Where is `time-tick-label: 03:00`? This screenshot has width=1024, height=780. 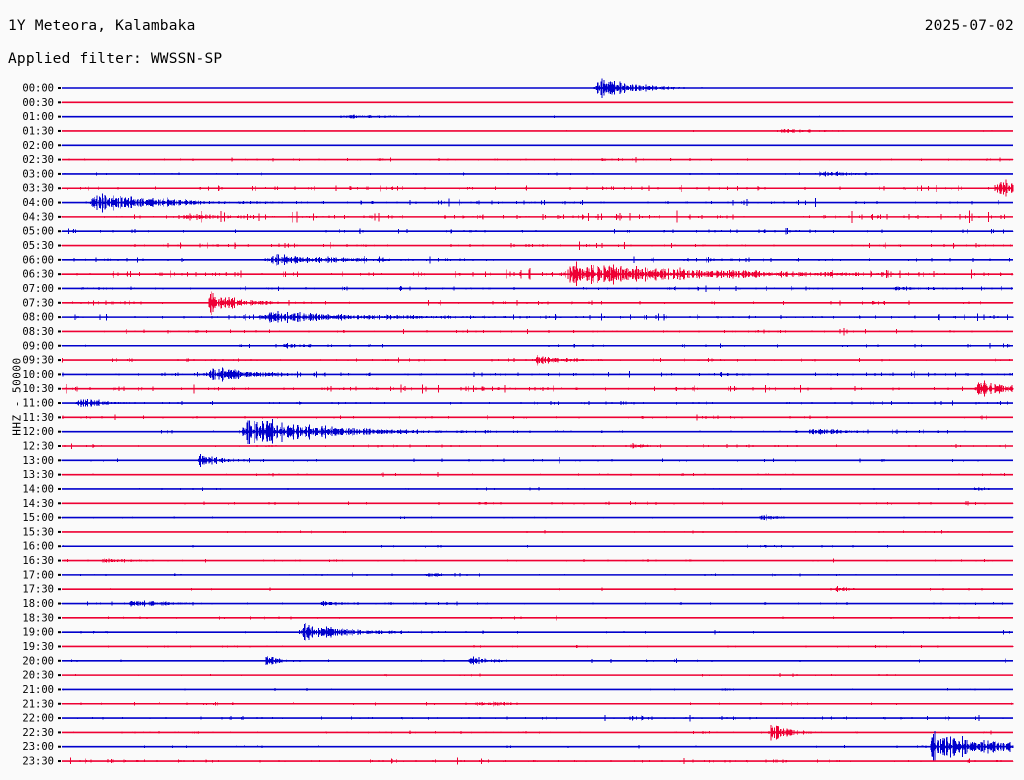 time-tick-label: 03:00 is located at coordinates (38, 174).